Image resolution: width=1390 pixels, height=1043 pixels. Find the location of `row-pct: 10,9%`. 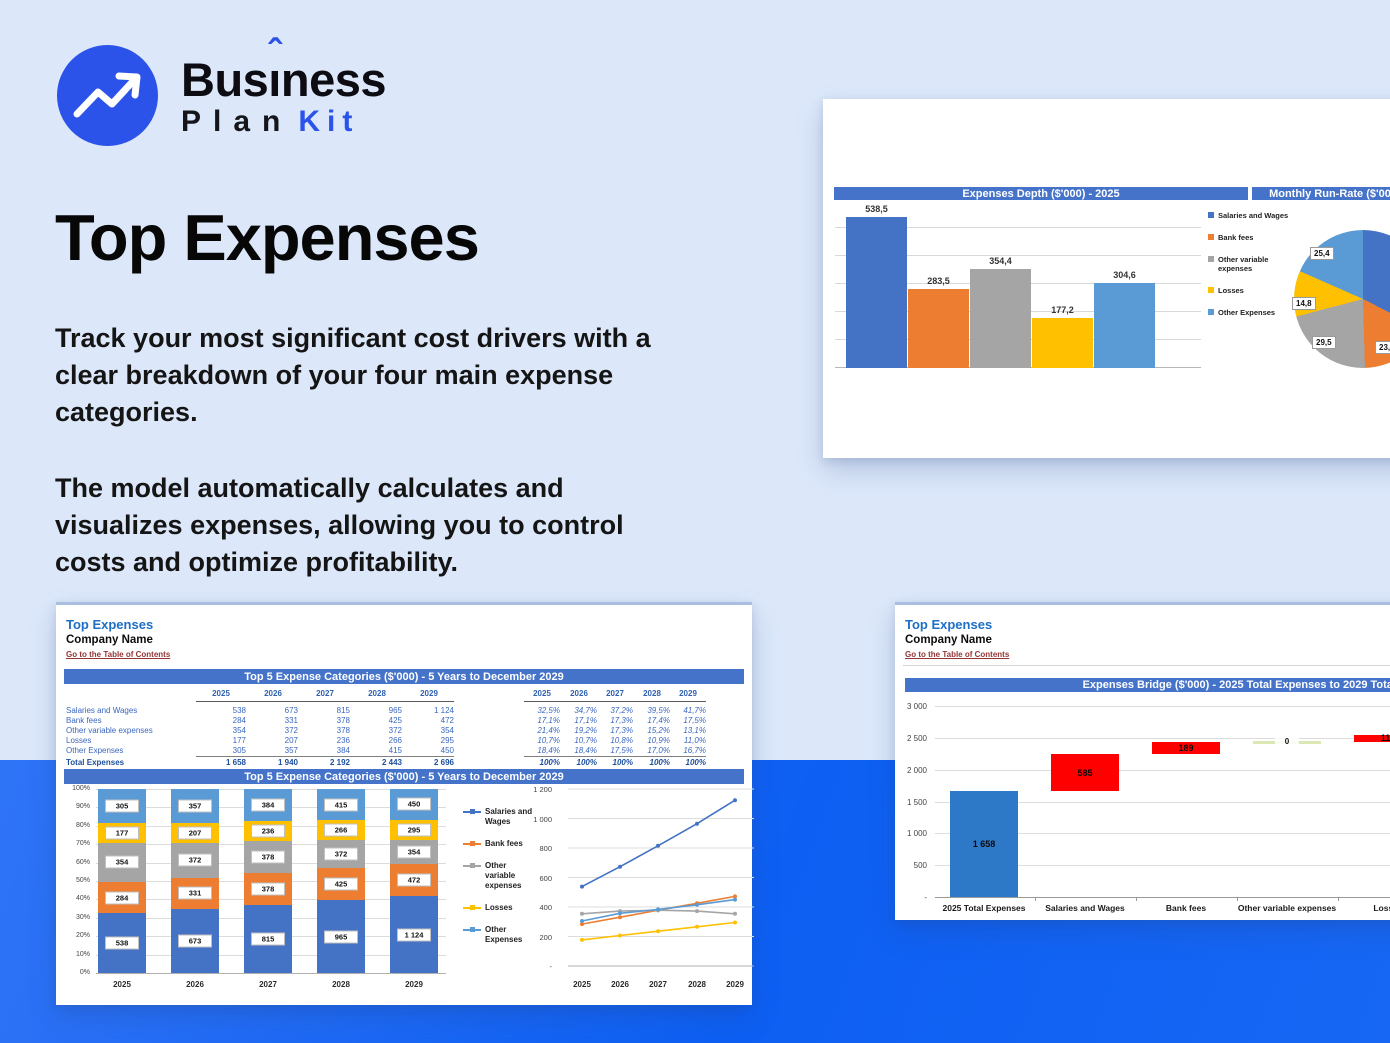

row-pct: 10,9% is located at coordinates (658, 740).